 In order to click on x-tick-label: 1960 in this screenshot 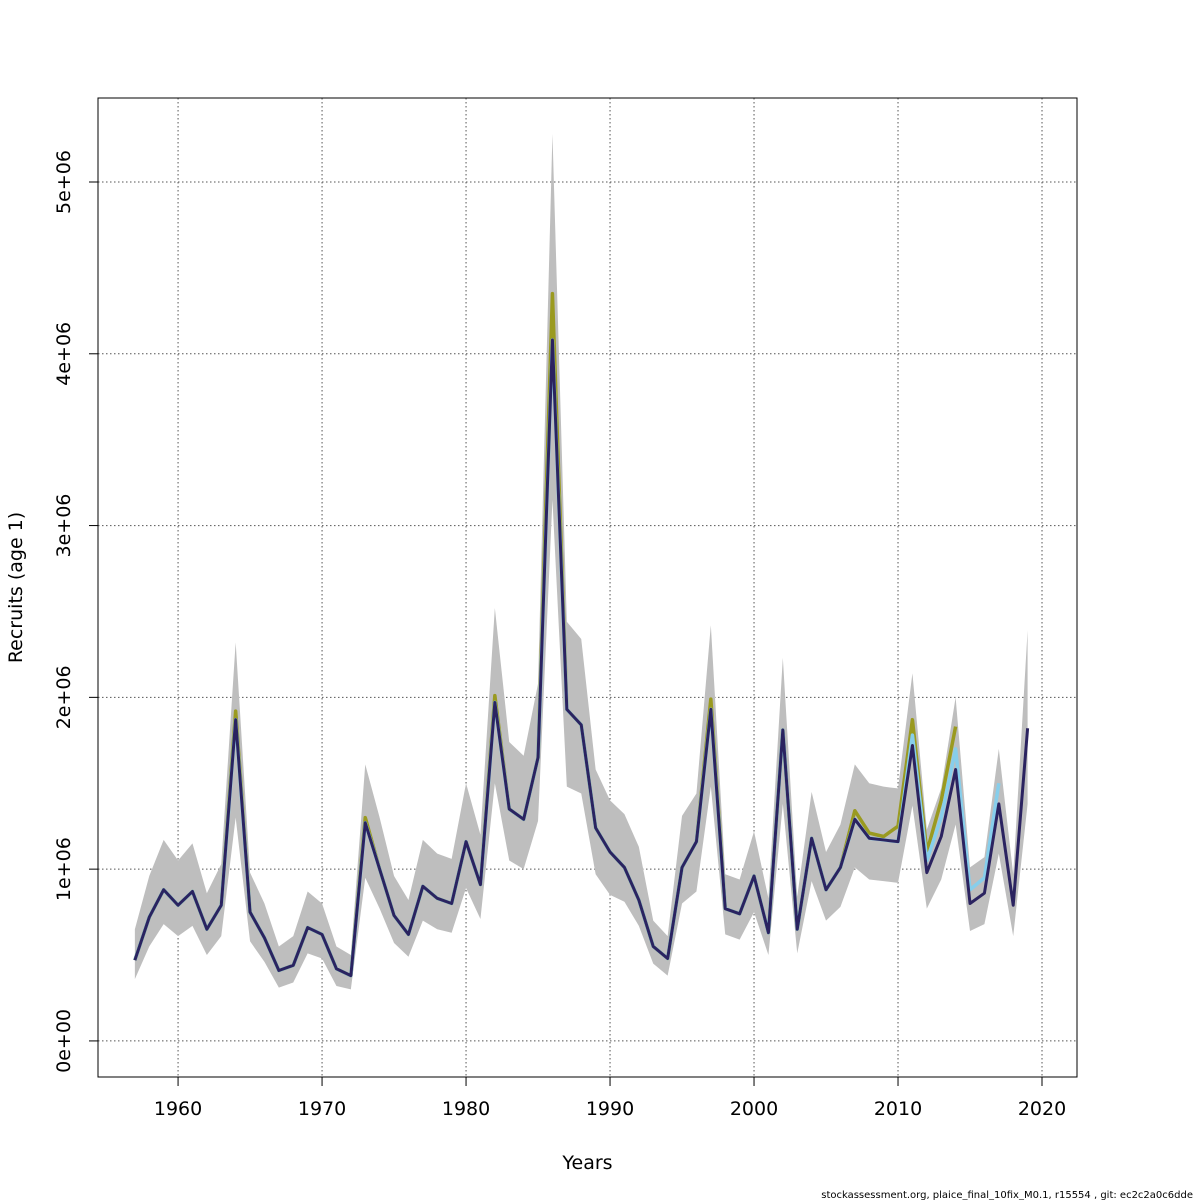, I will do `click(178, 1109)`.